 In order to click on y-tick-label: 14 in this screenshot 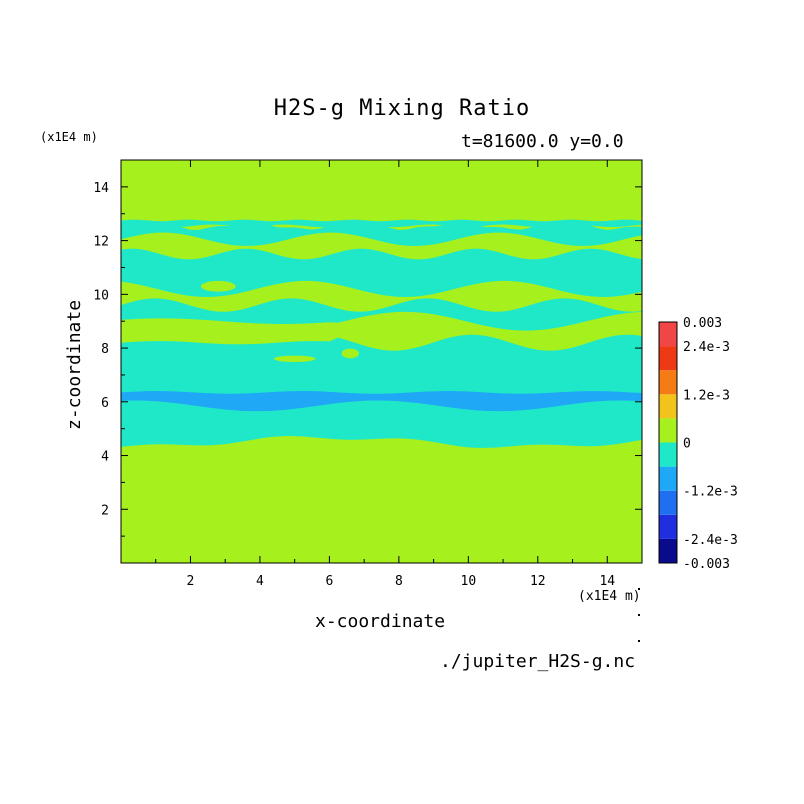, I will do `click(101, 188)`.